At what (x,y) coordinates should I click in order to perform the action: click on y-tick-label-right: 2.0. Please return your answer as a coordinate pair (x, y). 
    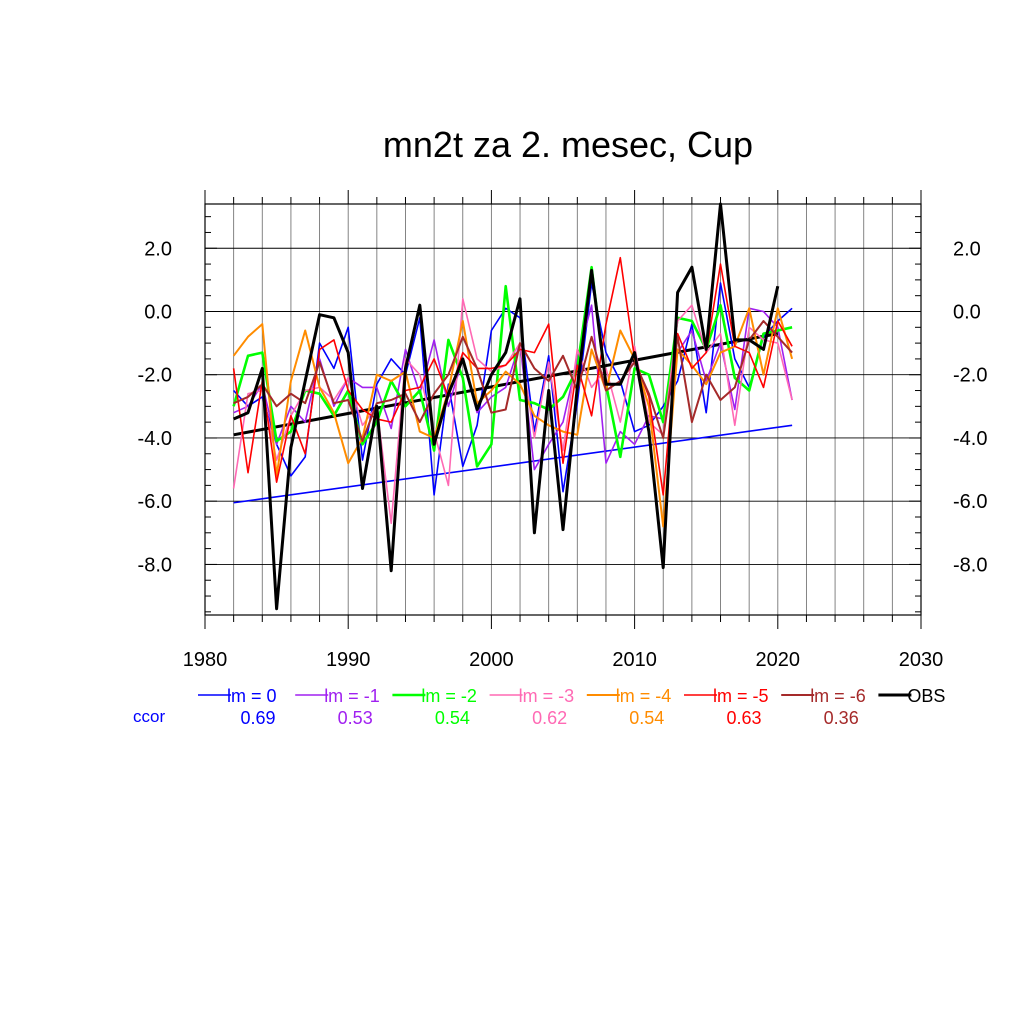
    Looking at the image, I should click on (967, 249).